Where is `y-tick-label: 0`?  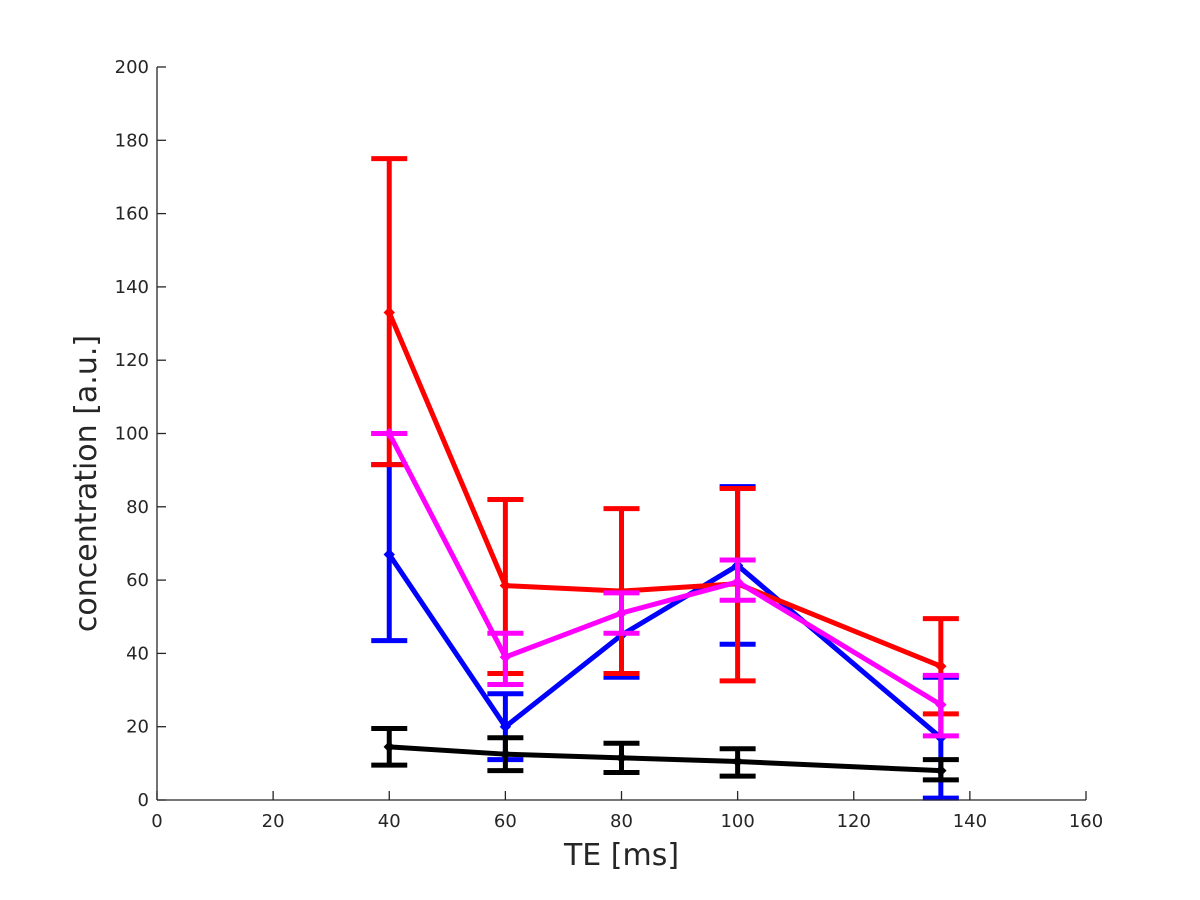 y-tick-label: 0 is located at coordinates (143, 800).